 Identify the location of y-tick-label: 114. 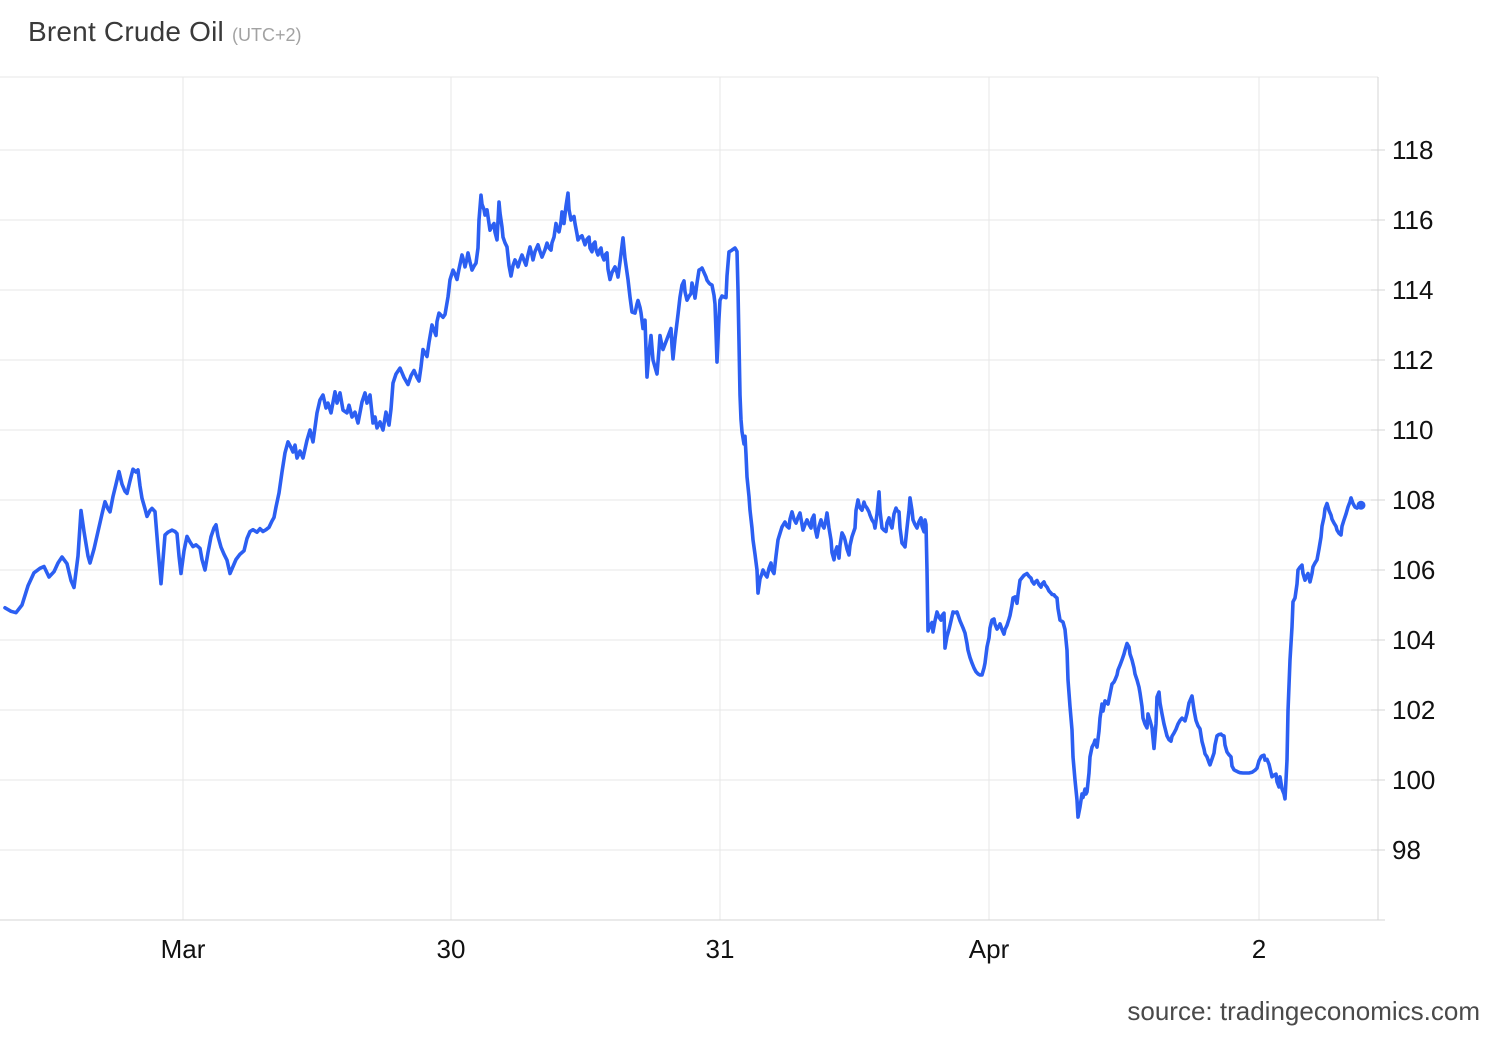
(1412, 290).